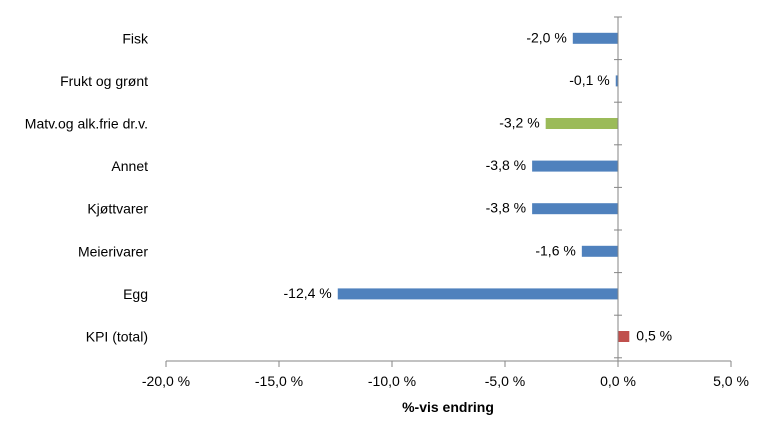 This screenshot has width=768, height=437. Describe the element at coordinates (731, 381) in the screenshot. I see `x-tick-label: 5,0 %` at that location.